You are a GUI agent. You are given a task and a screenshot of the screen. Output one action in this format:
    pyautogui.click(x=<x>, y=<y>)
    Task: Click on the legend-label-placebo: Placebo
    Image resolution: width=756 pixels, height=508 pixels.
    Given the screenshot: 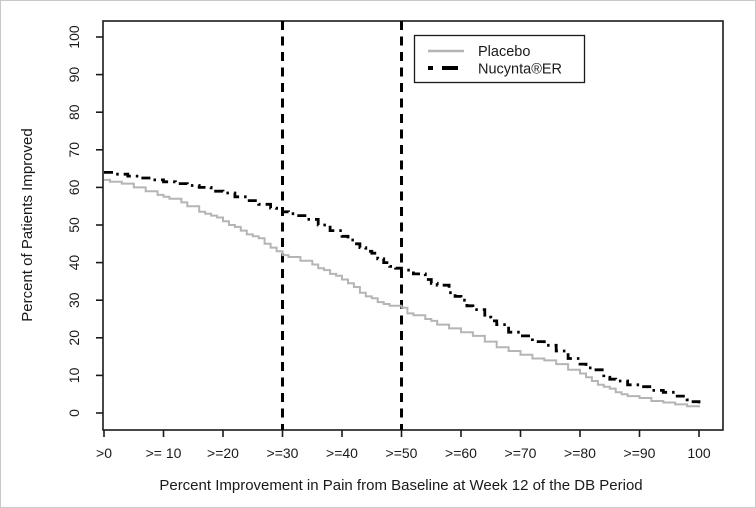 What is the action you would take?
    pyautogui.click(x=504, y=52)
    